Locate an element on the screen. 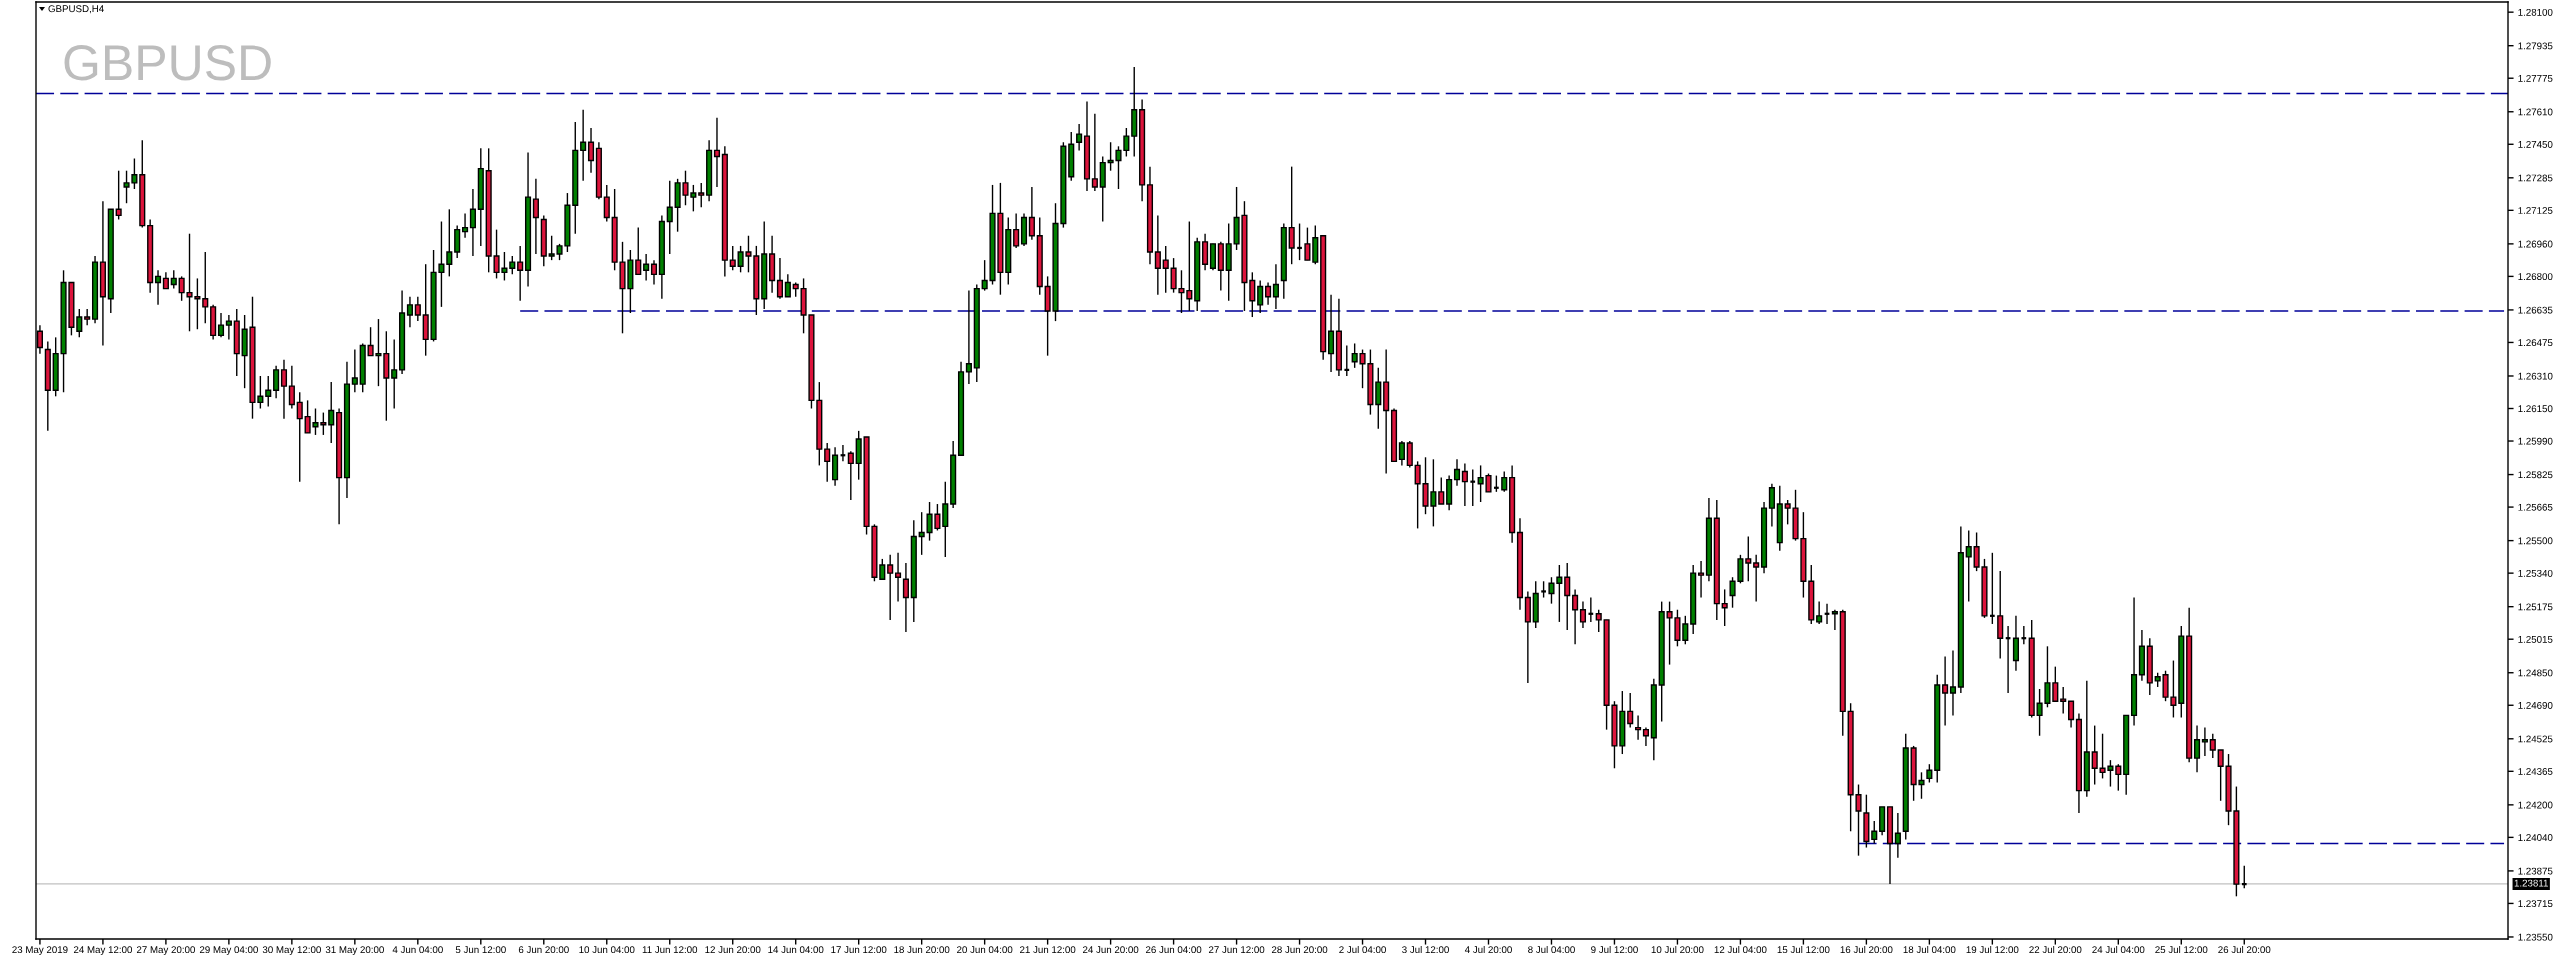  x-tick-label: 14 Jun 04:00 is located at coordinates (796, 950).